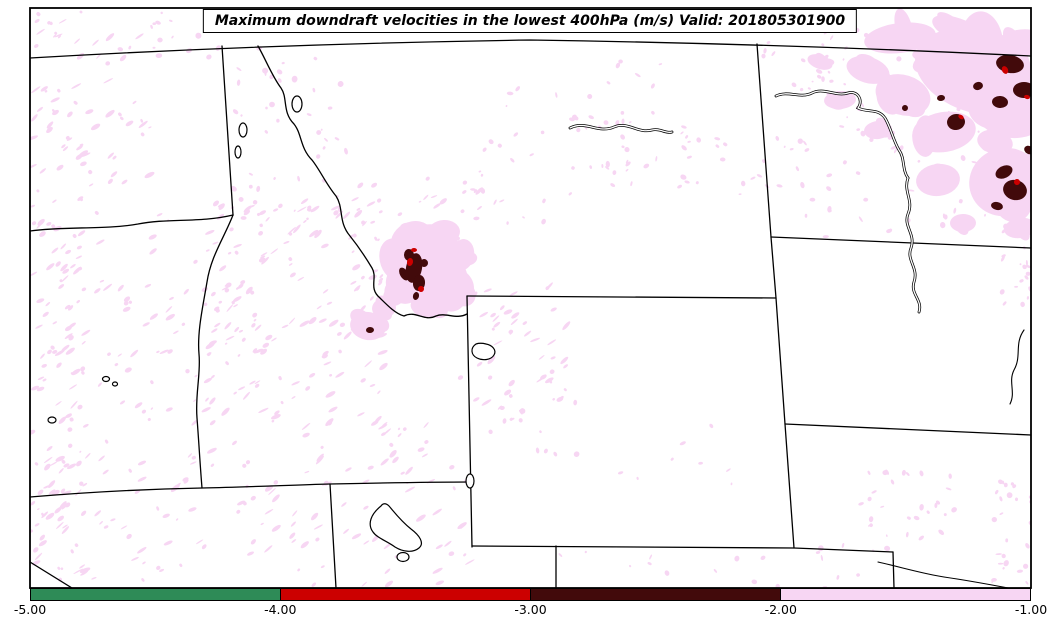 Image resolution: width=1060 pixels, height=633 pixels. Describe the element at coordinates (406, 594) in the screenshot. I see `colorbar-segment-neg4-neg3` at that location.